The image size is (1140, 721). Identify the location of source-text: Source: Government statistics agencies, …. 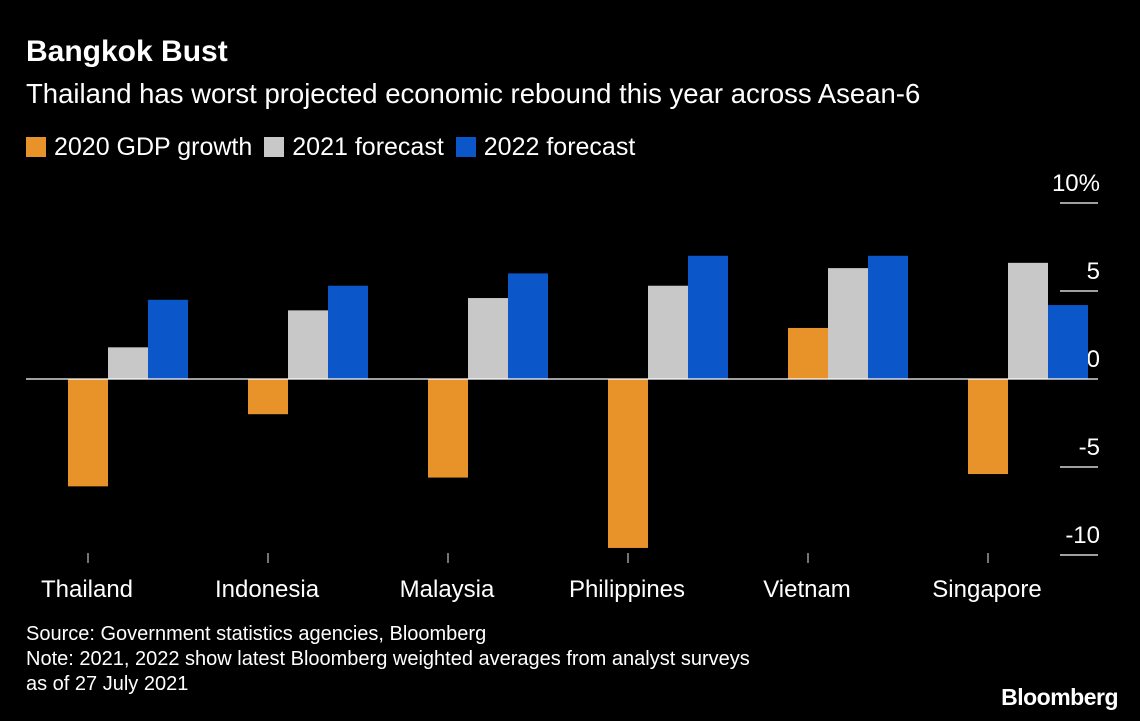
(256, 634).